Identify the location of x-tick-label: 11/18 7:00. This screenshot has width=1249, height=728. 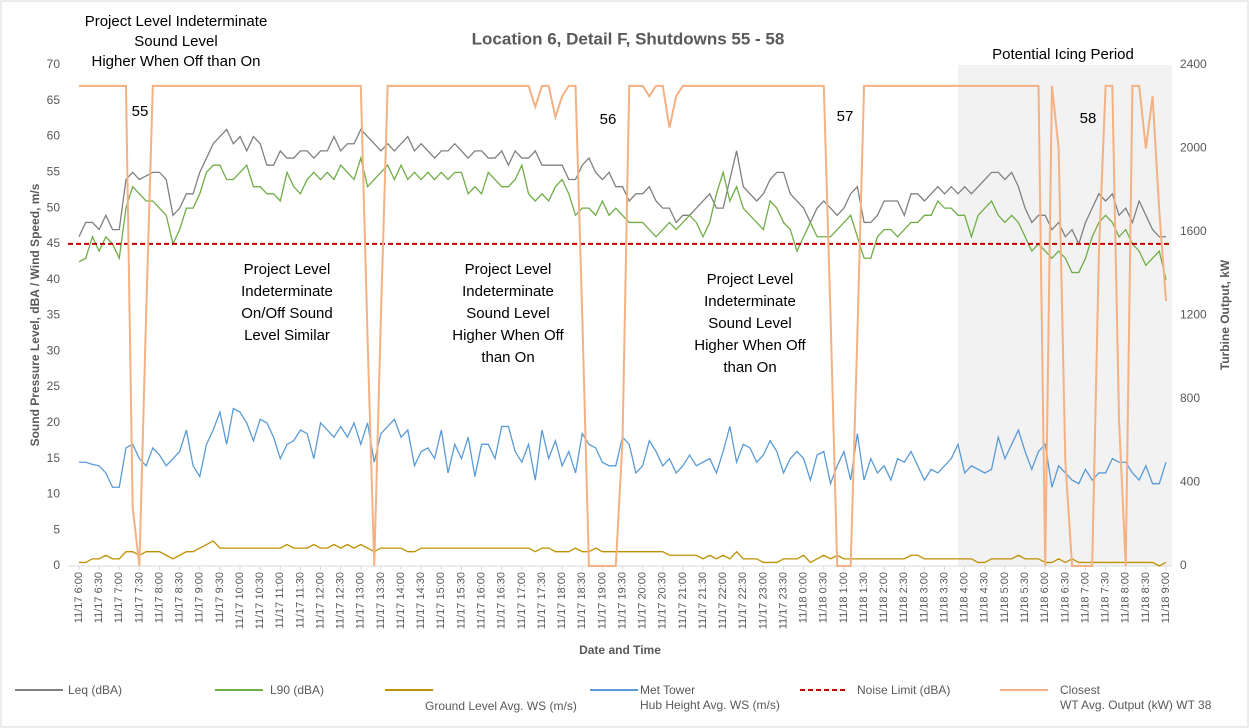
(1085, 597).